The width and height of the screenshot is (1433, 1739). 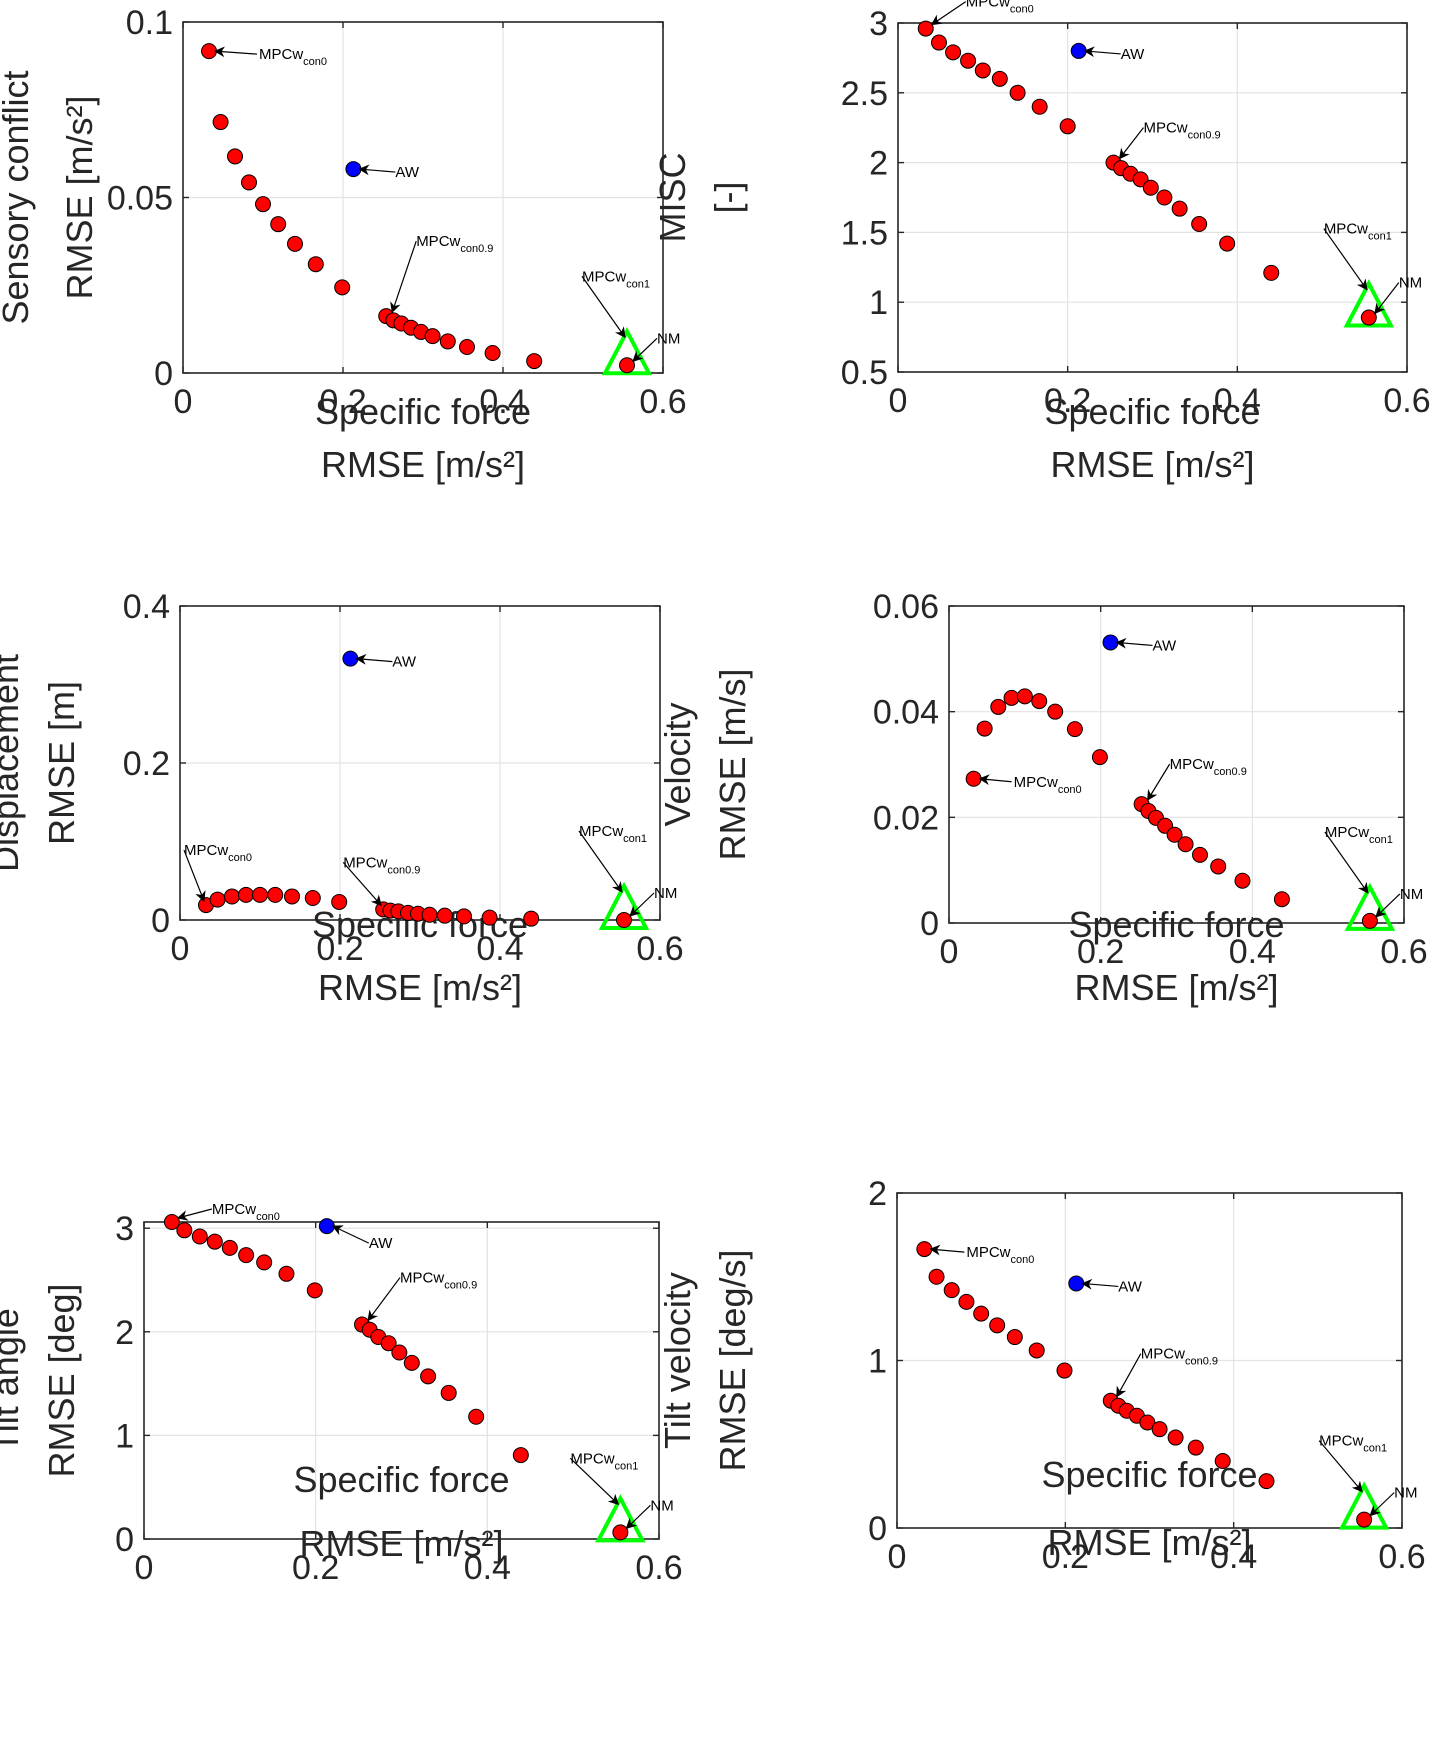 I want to click on mpcw-con09-label: MPCwcon0.9, so click(x=438, y=1281).